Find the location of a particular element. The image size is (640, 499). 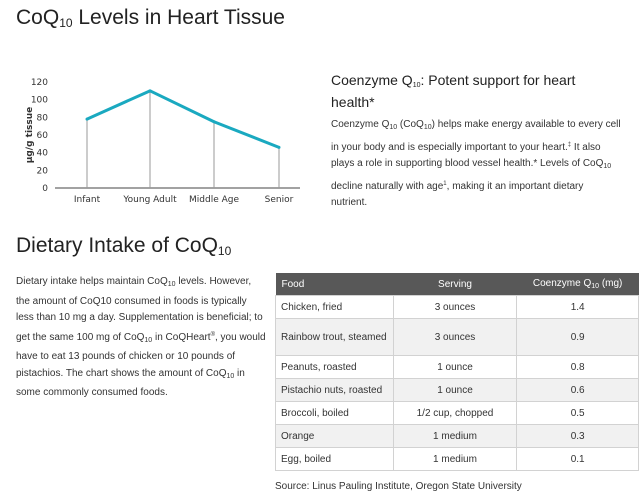

mg-cell: 1.4 is located at coordinates (577, 307).